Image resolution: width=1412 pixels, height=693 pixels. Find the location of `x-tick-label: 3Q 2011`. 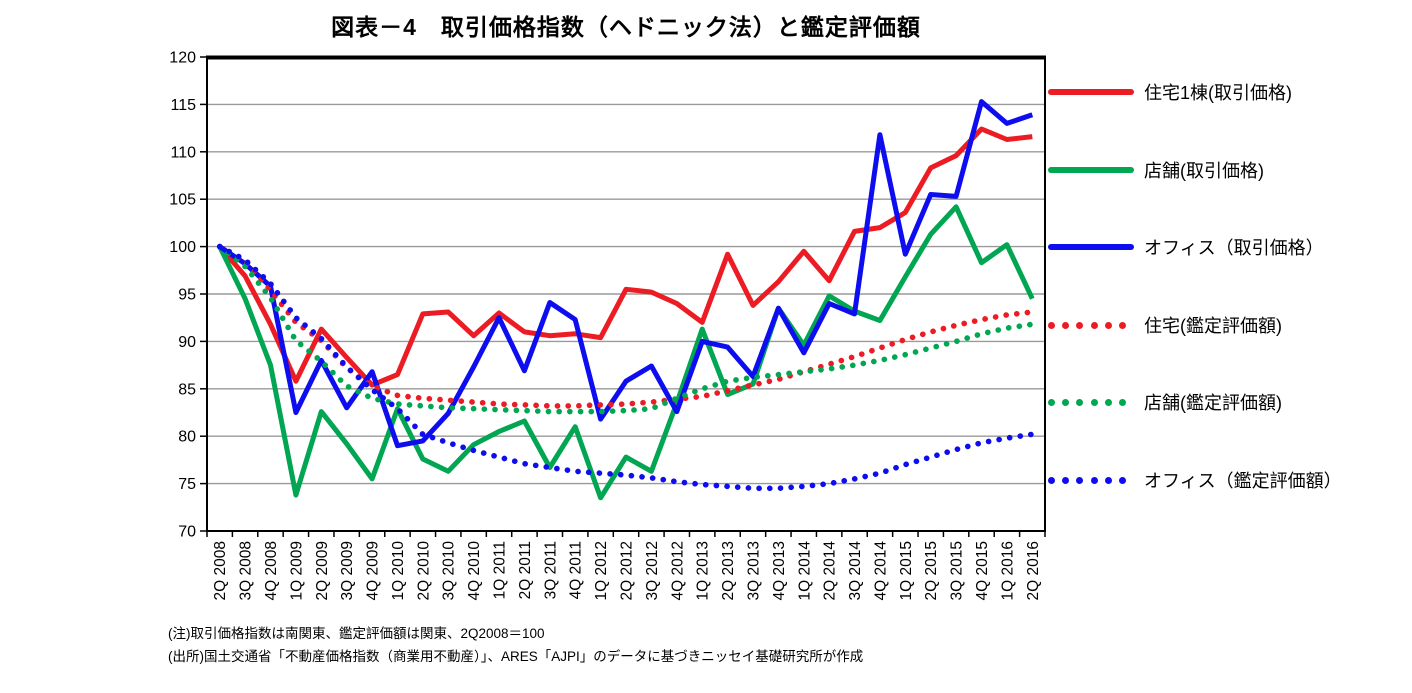

x-tick-label: 3Q 2011 is located at coordinates (550, 570).